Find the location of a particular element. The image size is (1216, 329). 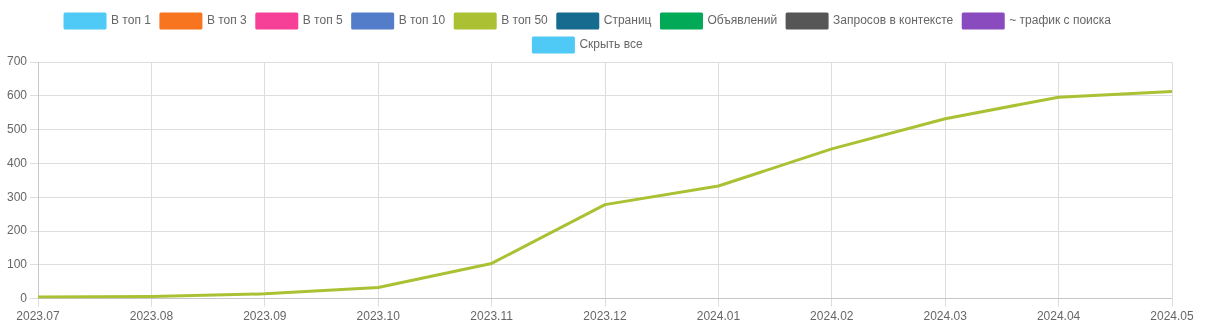

legend-label: В топ 5 is located at coordinates (322, 20).